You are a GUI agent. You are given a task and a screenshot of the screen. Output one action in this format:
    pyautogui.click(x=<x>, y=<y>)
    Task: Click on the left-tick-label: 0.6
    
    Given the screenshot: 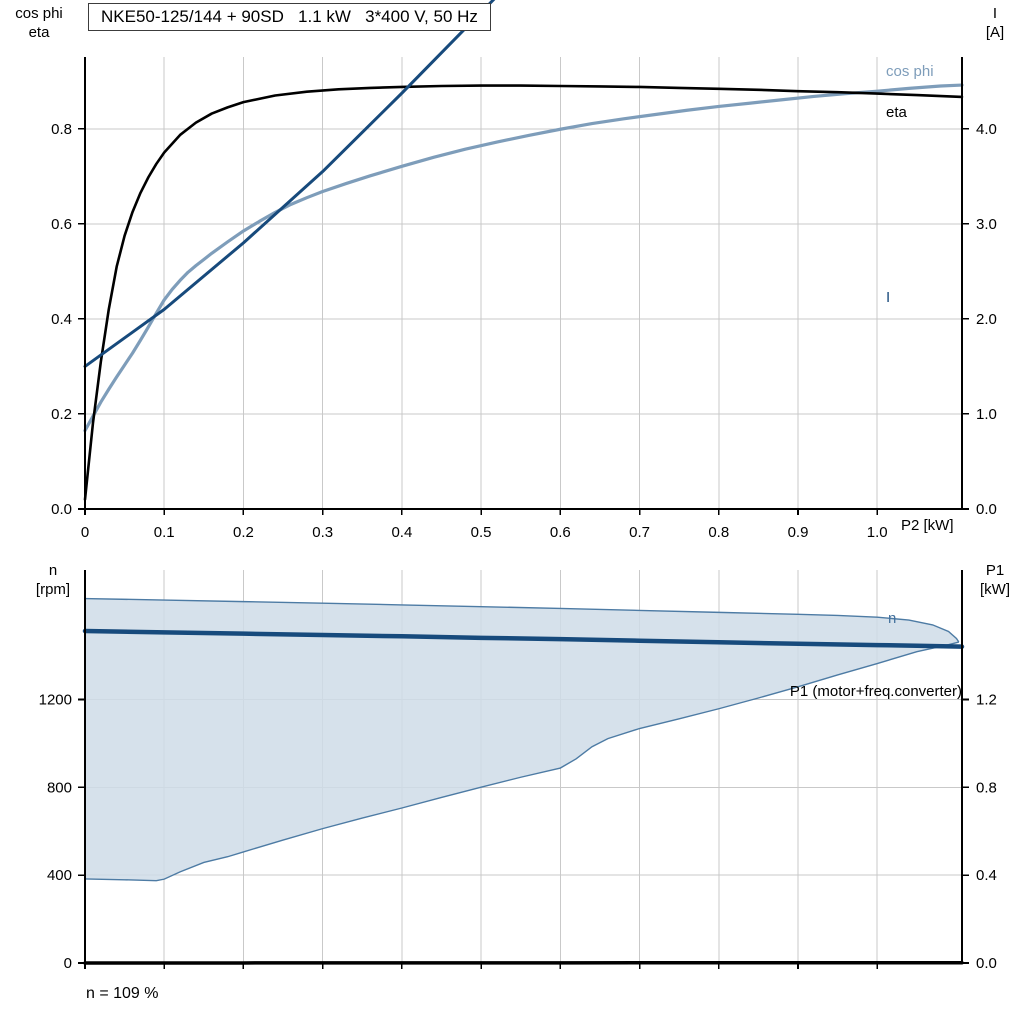 What is the action you would take?
    pyautogui.click(x=61, y=224)
    